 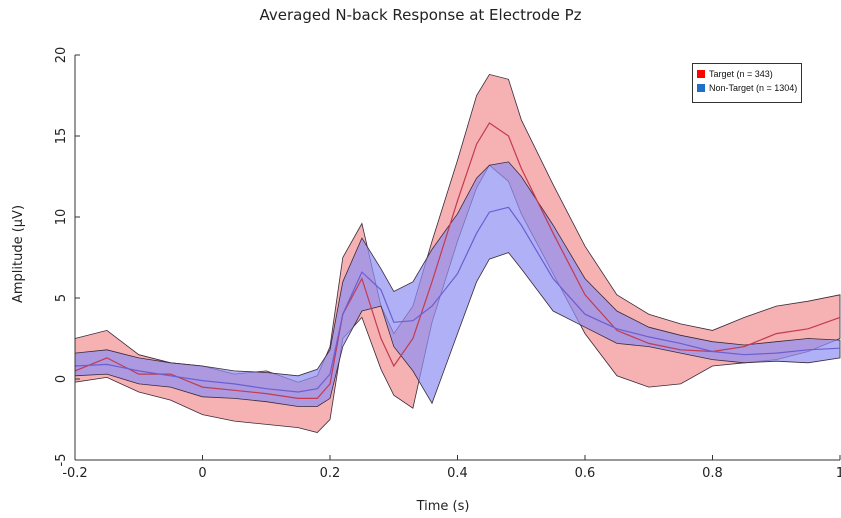 I want to click on legend: Target (n = 343) Non-Target (n = 1304), so click(x=747, y=83).